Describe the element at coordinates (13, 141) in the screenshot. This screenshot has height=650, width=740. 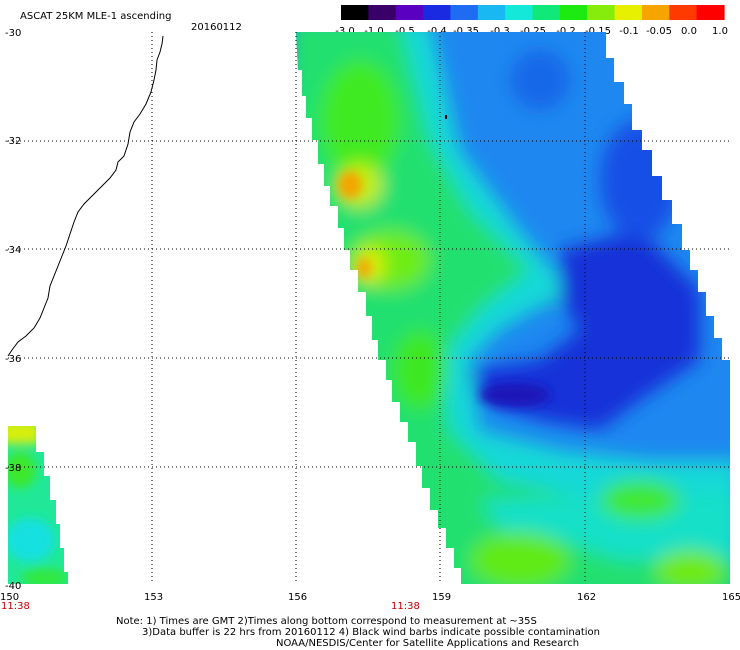
I see `lat-label: -32` at that location.